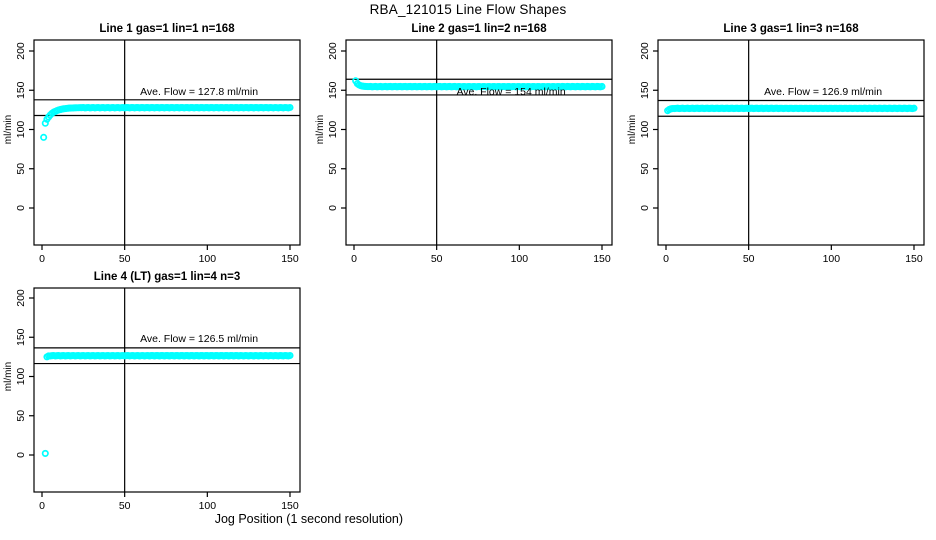 The image size is (936, 540). I want to click on avg-flow-annotation: Ave. Flow = 126.5 ml/min, so click(199, 339).